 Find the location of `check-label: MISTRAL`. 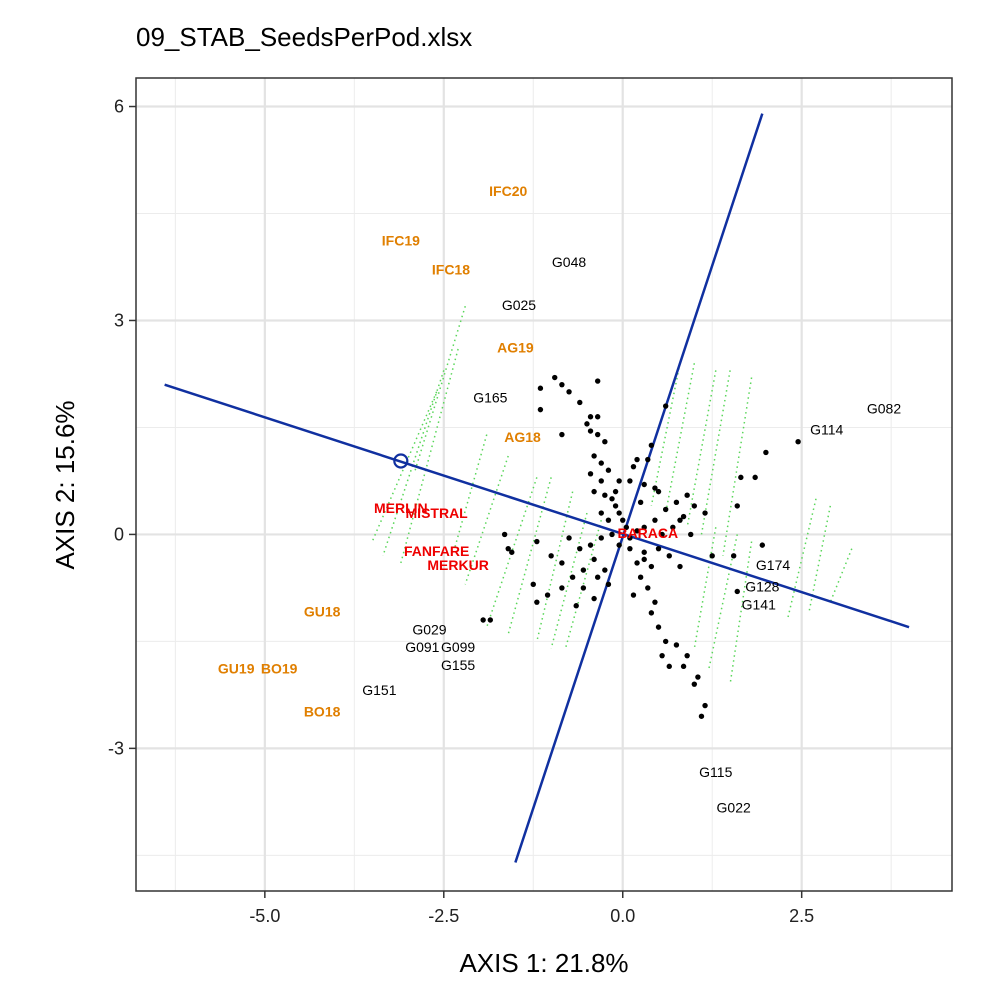

check-label: MISTRAL is located at coordinates (437, 513).